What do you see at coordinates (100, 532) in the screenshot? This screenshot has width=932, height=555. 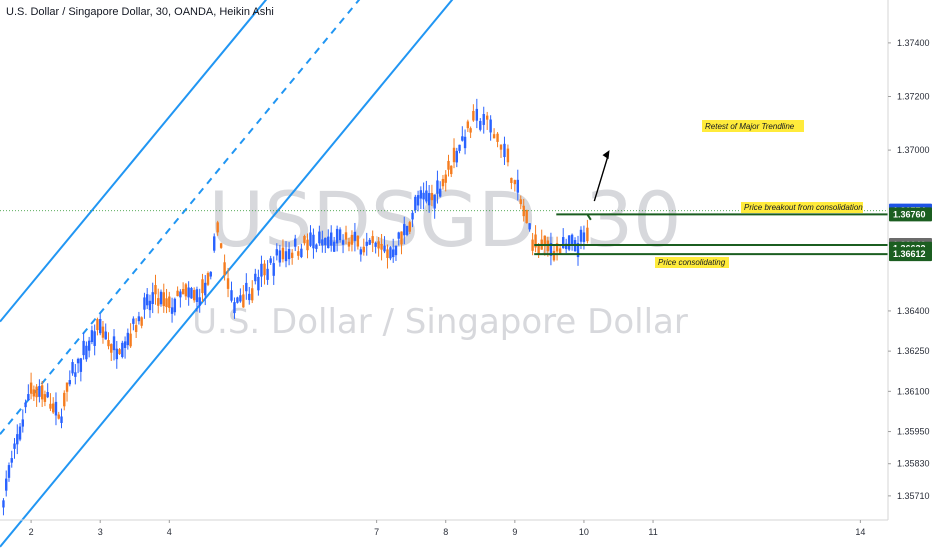 I see `time-tick-label: 3` at bounding box center [100, 532].